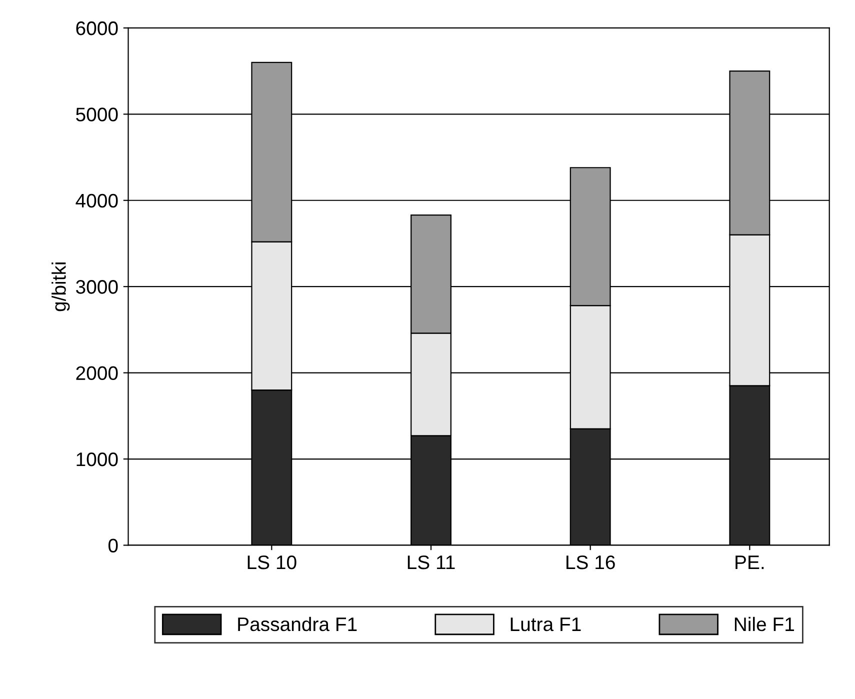  What do you see at coordinates (297, 624) in the screenshot?
I see `legend-label: Passandra F1` at bounding box center [297, 624].